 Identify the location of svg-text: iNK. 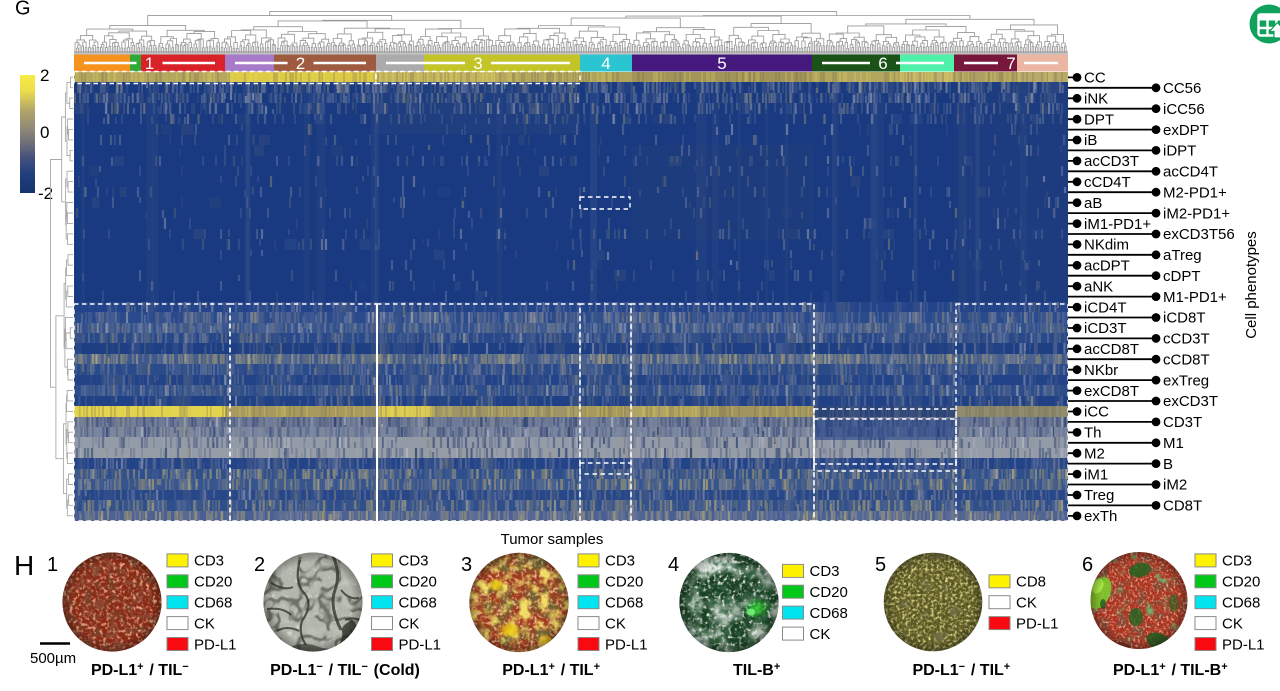
(1096, 99).